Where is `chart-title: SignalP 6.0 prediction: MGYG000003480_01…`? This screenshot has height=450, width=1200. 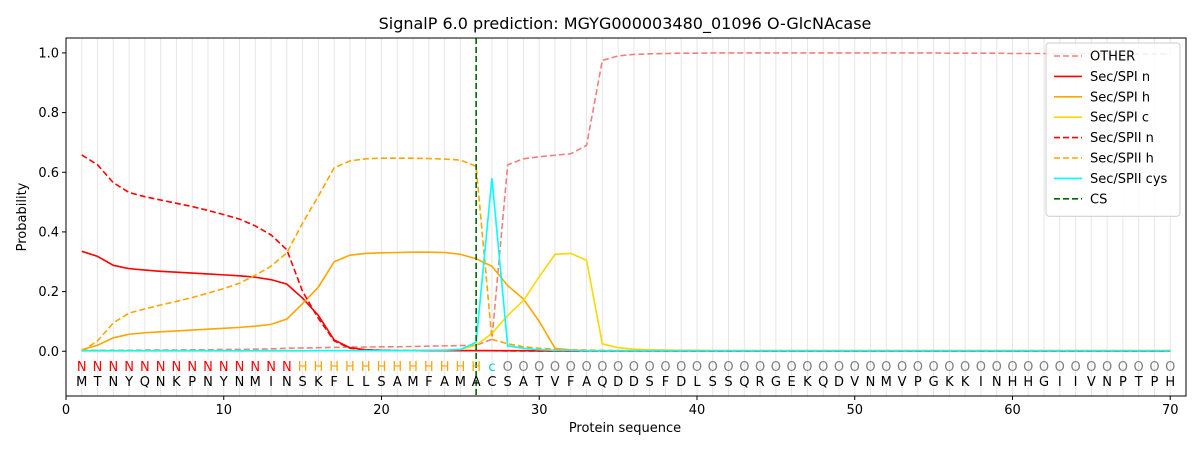
chart-title: SignalP 6.0 prediction: MGYG000003480_01… is located at coordinates (625, 24).